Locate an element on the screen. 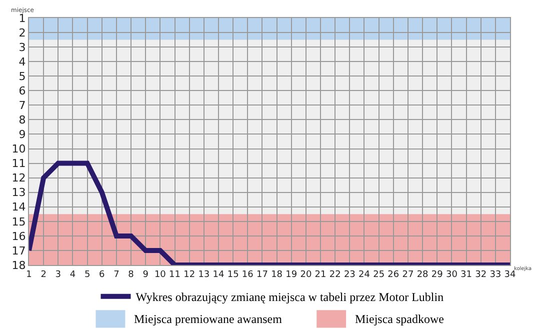 The height and width of the screenshot is (329, 538). x-tick-label: 29 is located at coordinates (437, 275).